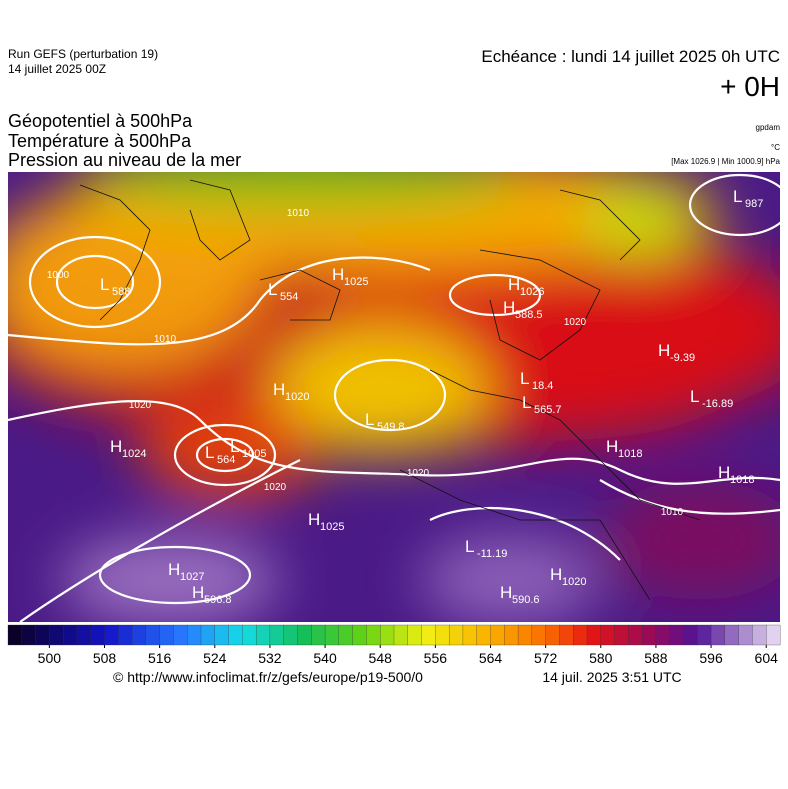 The image size is (788, 789). I want to click on center-value: 588, so click(121, 292).